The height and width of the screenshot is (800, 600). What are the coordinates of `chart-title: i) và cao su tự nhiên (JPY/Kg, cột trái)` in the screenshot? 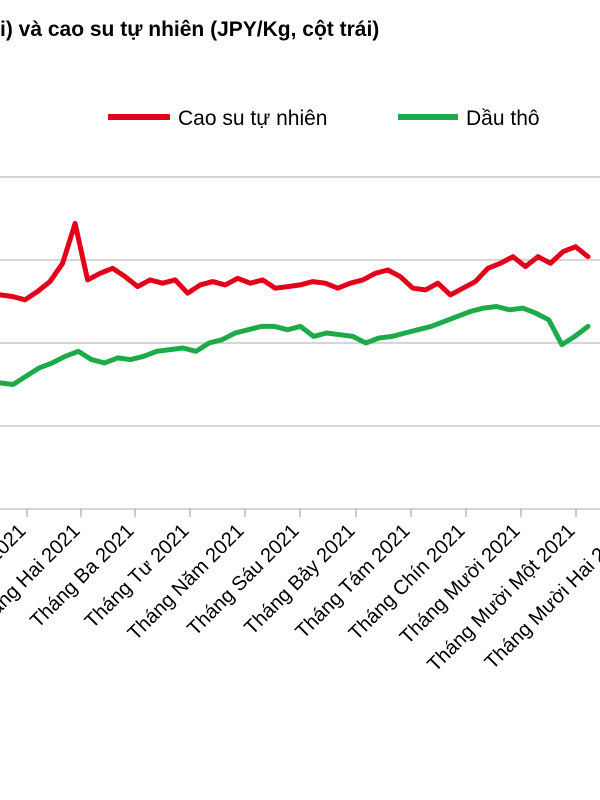 It's located at (190, 29).